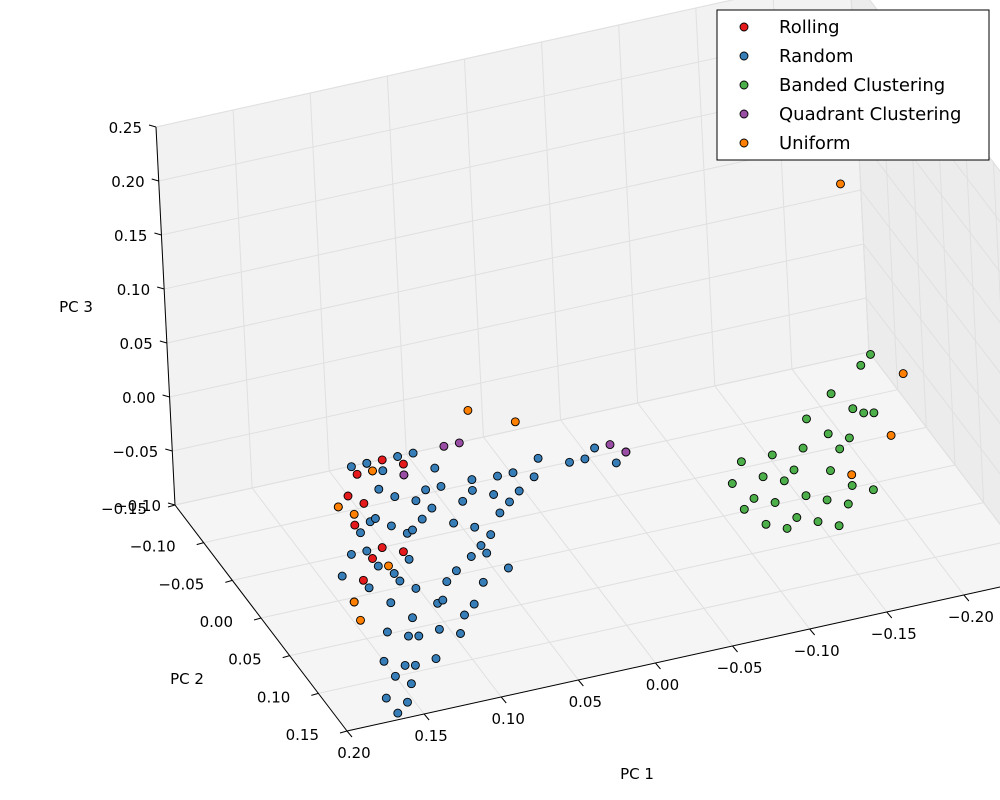 This screenshot has height=800, width=1000. What do you see at coordinates (187, 679) in the screenshot?
I see `y-axis-label: PC 2` at bounding box center [187, 679].